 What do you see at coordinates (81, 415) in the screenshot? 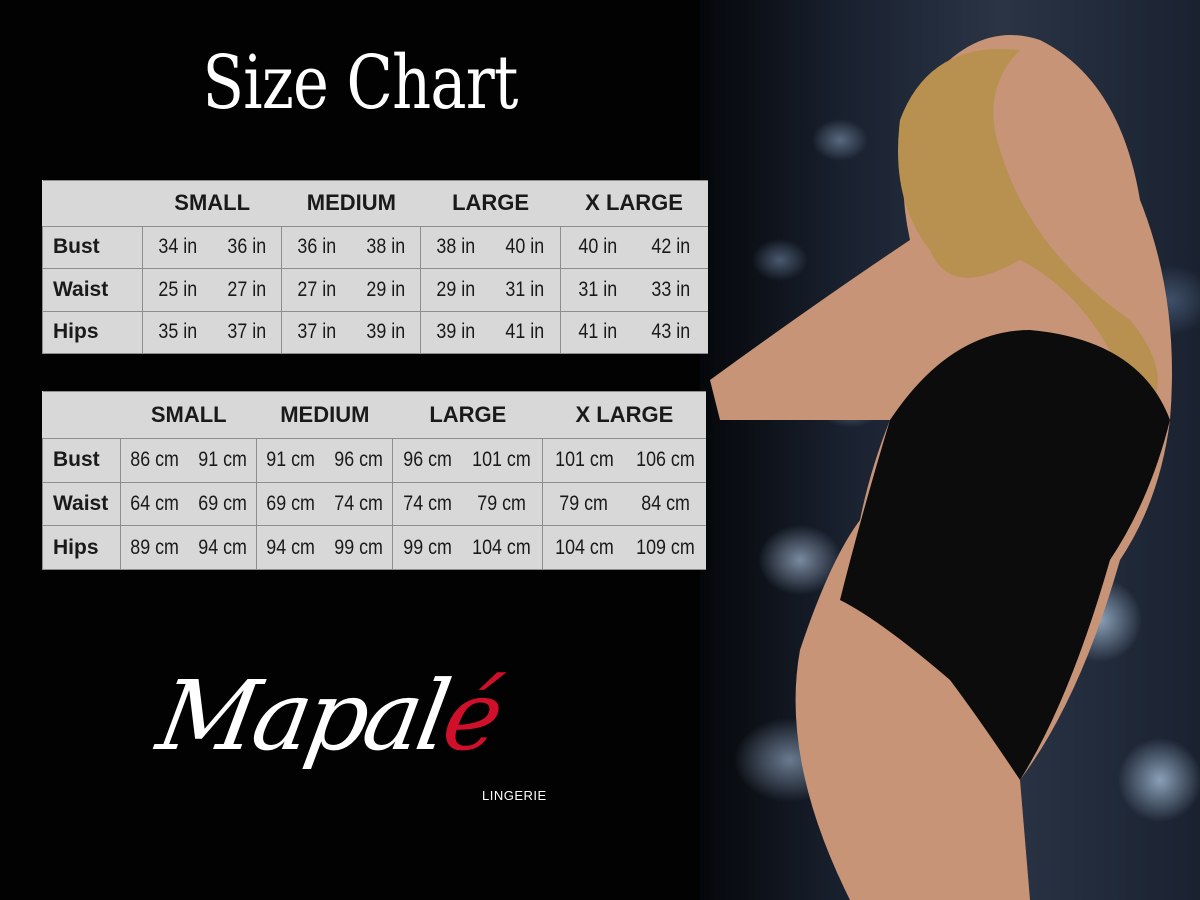
I see `corner-cell` at bounding box center [81, 415].